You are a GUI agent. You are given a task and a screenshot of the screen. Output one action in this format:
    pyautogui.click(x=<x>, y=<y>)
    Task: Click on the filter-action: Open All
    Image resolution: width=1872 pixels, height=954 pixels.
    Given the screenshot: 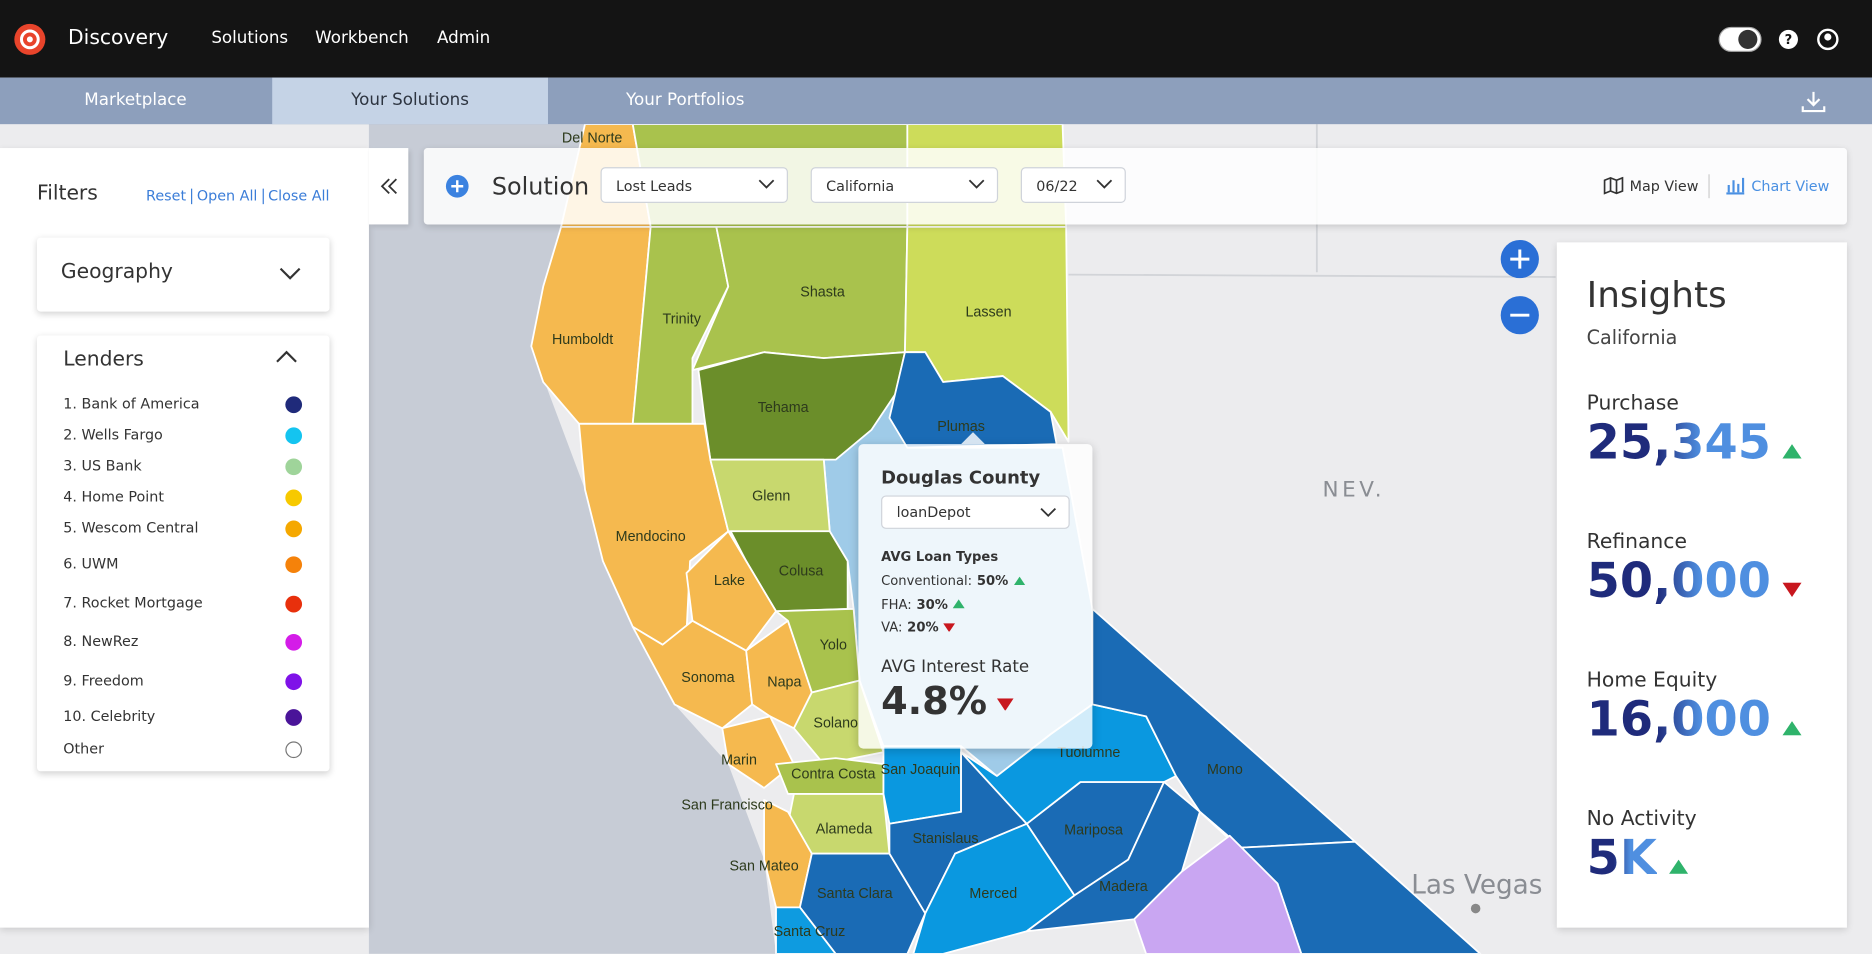 What is the action you would take?
    pyautogui.click(x=227, y=196)
    